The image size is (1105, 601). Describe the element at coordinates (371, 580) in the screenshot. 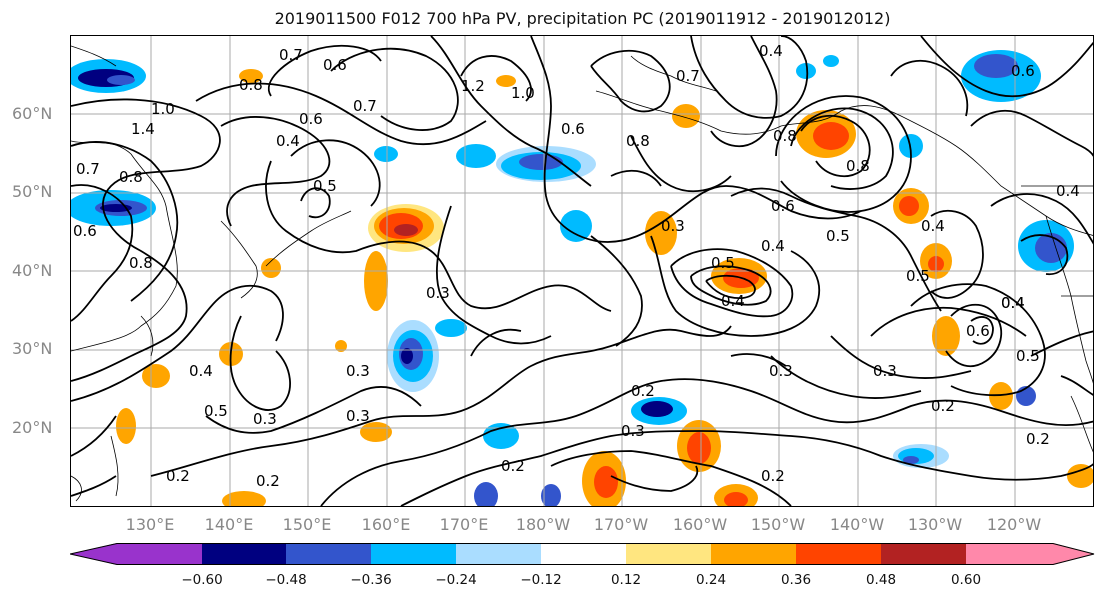

I see `colorbar-tick-label: −0.36` at that location.